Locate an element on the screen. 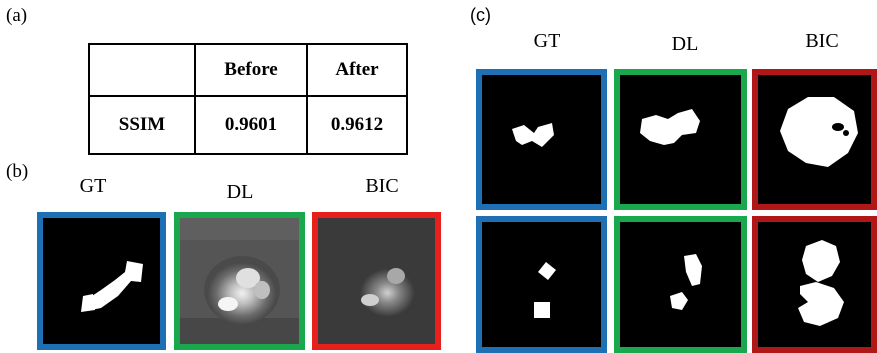 This screenshot has width=877, height=353. table-row: SSIM 0.9601 0.9612 is located at coordinates (248, 125).